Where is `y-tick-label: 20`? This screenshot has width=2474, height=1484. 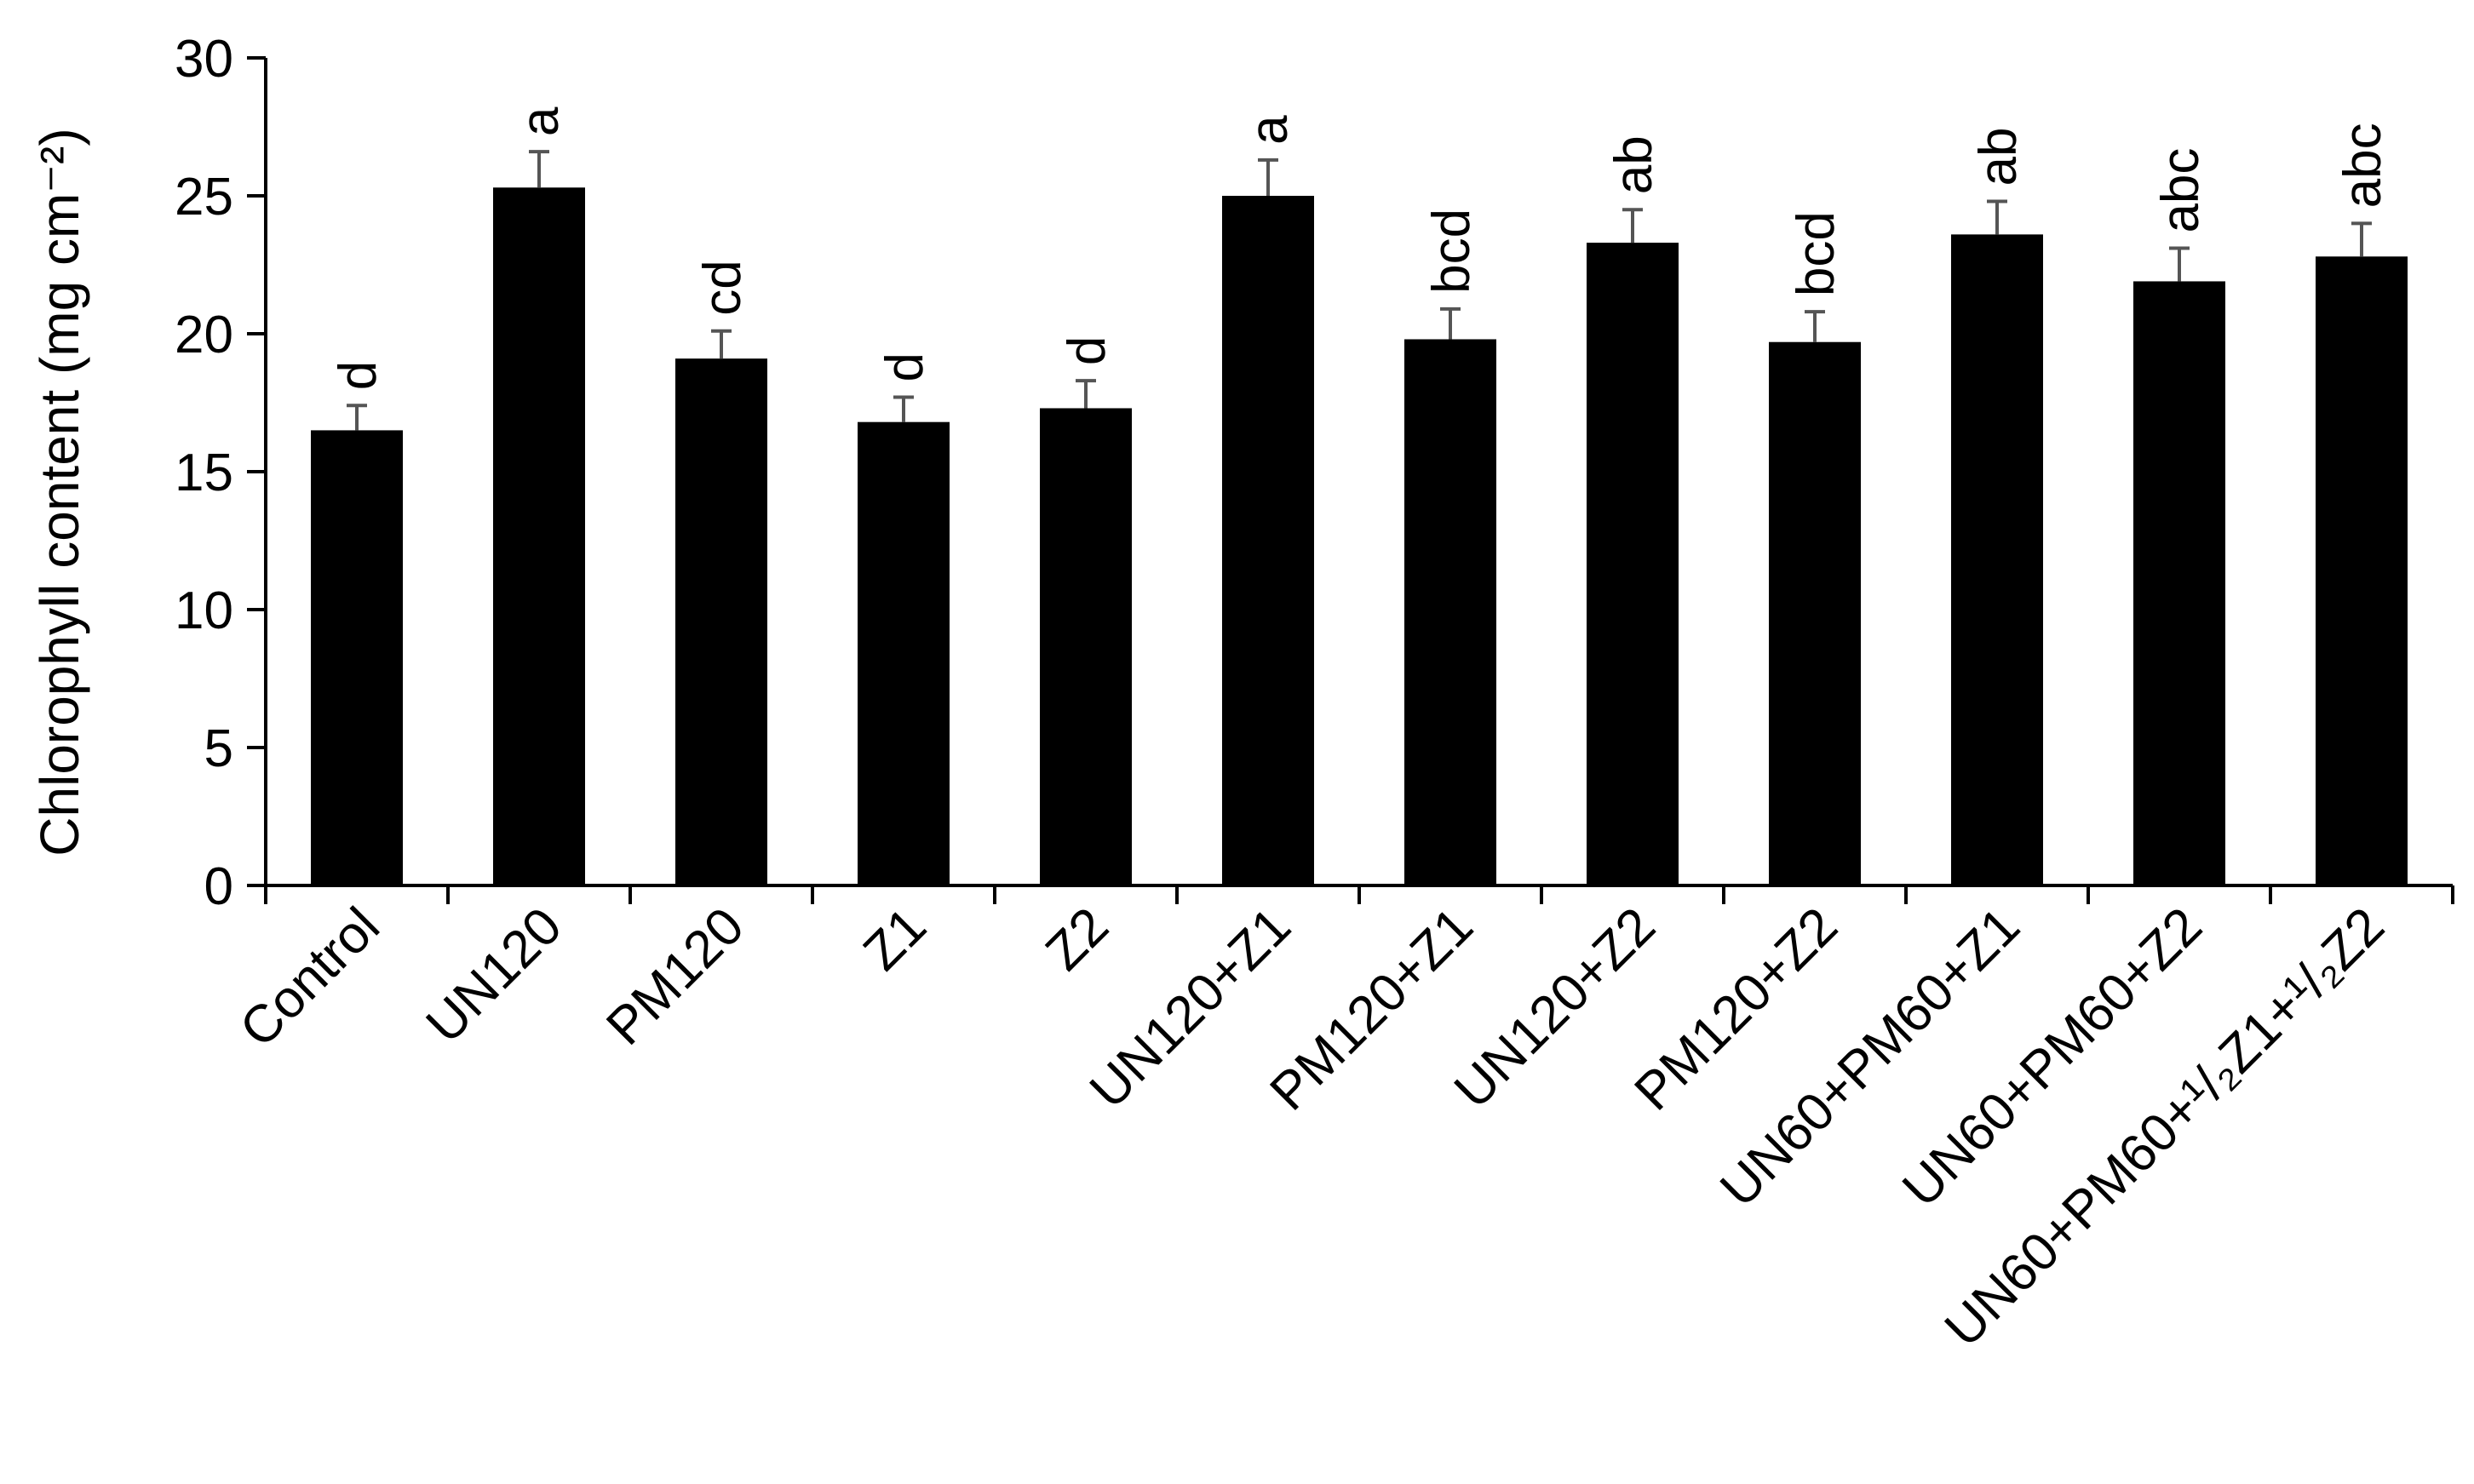
y-tick-label: 20 is located at coordinates (204, 335).